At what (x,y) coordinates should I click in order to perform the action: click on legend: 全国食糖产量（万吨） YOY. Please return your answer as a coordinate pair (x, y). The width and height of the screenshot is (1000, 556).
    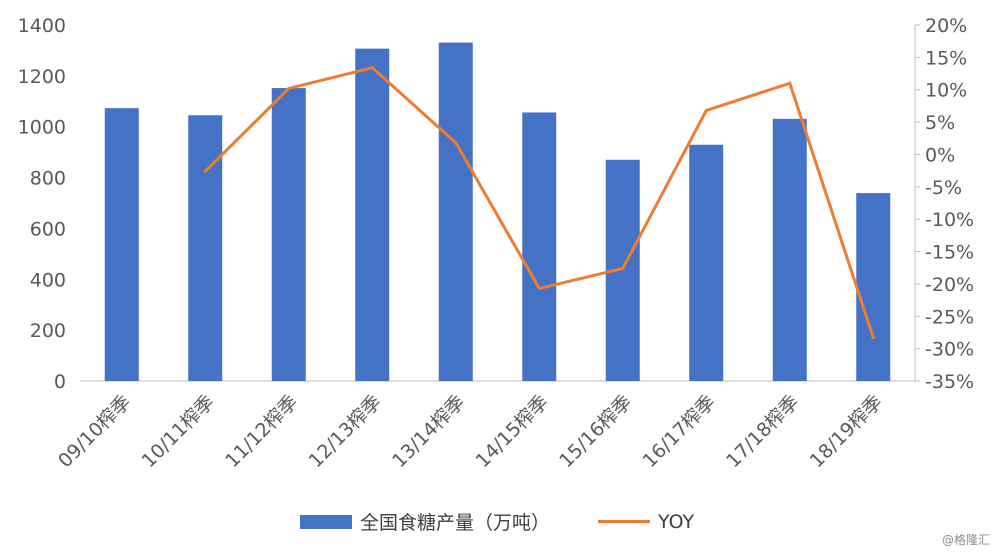
    Looking at the image, I should click on (521, 521).